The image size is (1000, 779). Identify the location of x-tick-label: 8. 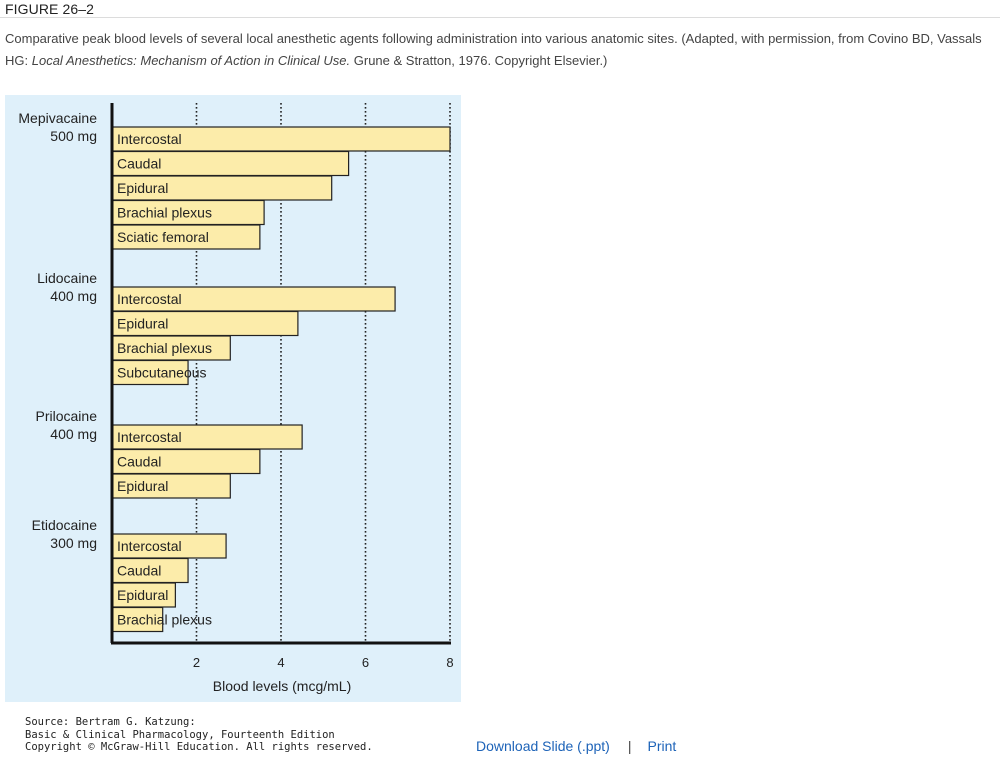
(449, 662).